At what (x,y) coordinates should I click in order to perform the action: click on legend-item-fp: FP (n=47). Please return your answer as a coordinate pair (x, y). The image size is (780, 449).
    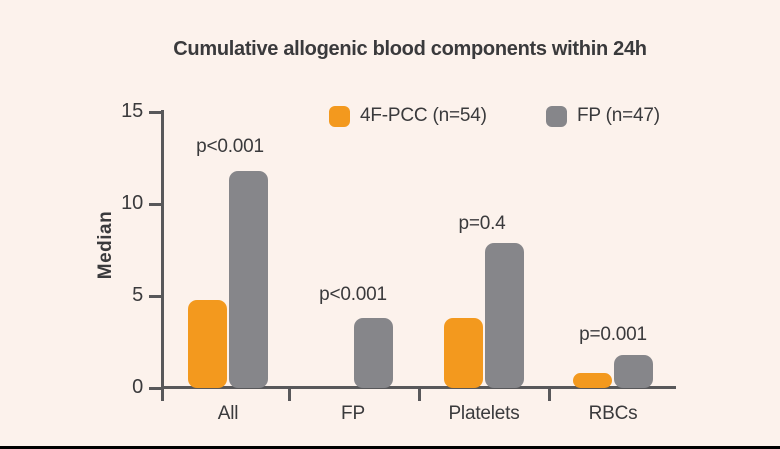
    Looking at the image, I should click on (603, 116).